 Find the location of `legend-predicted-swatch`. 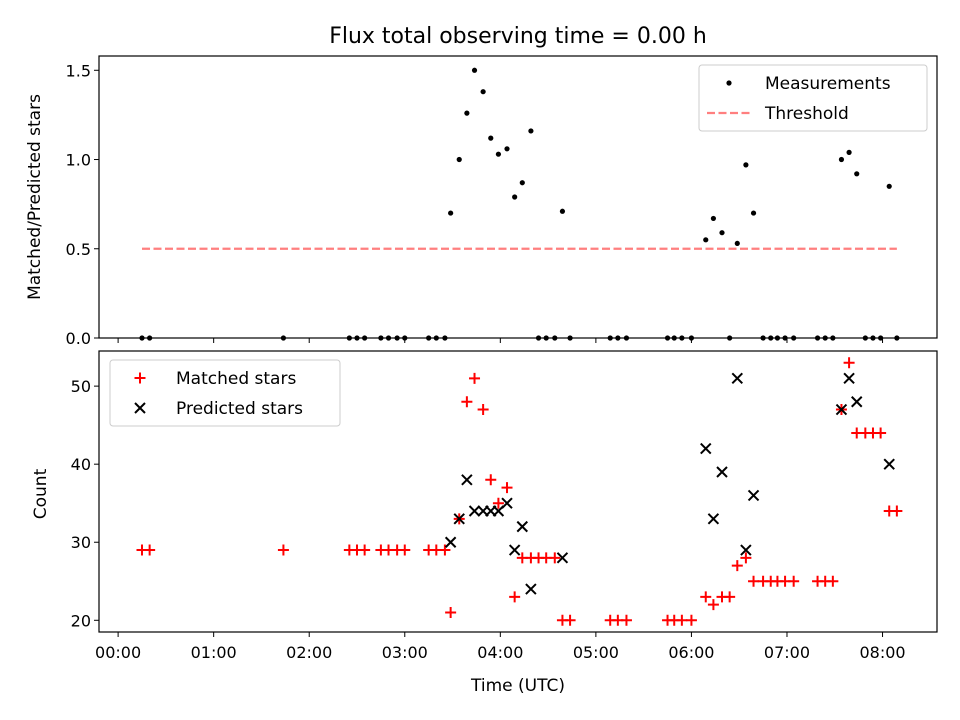

legend-predicted-swatch is located at coordinates (140, 408).